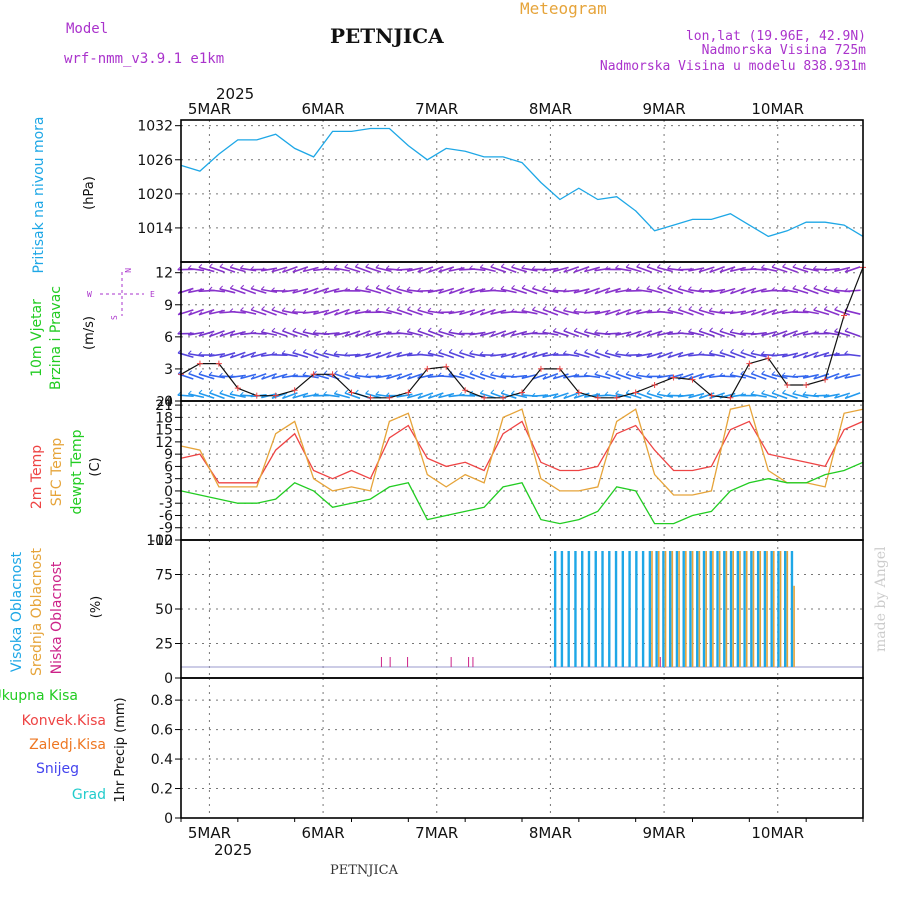  I want to click on precip-freeze-label: Zaledj.Kisa, so click(67, 745).